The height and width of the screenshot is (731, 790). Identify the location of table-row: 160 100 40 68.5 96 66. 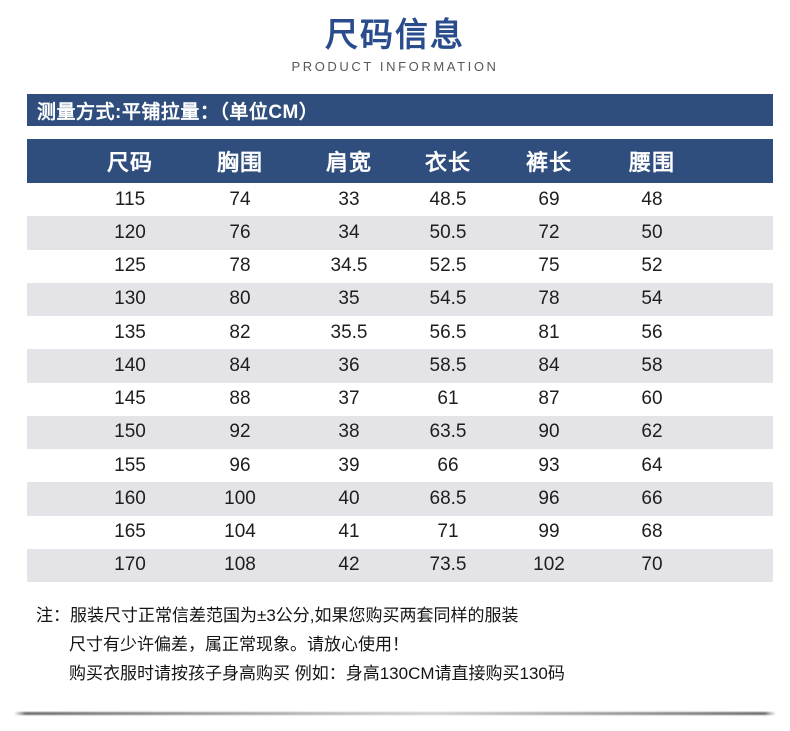
(400, 499).